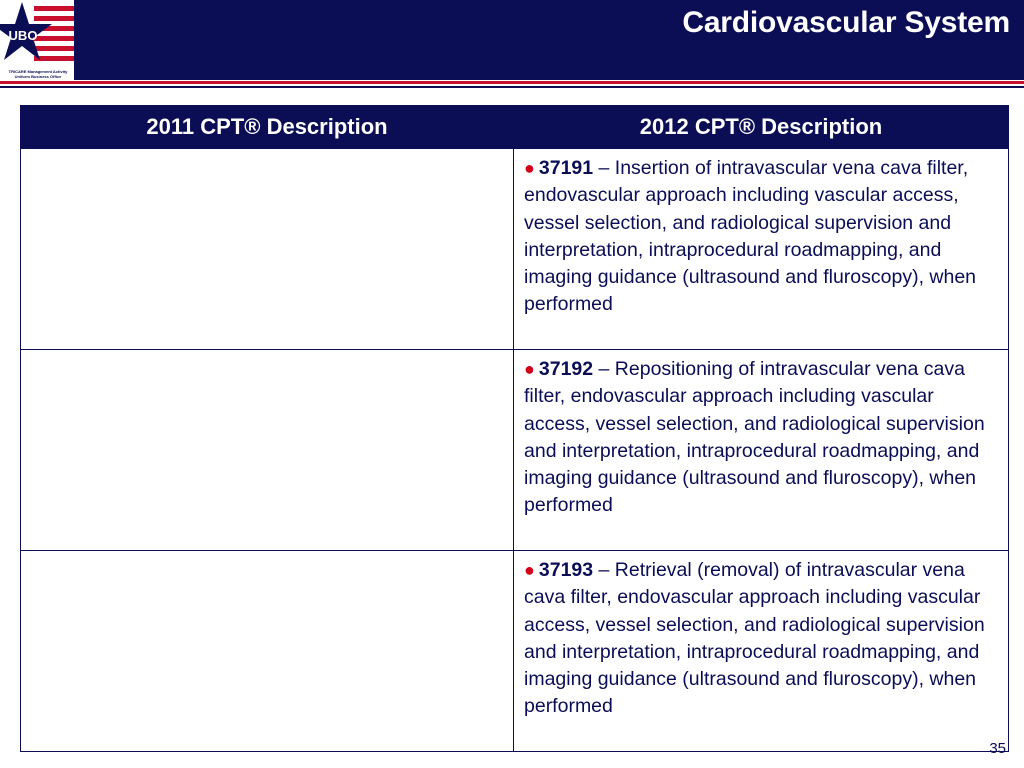 This screenshot has width=1024, height=768. Describe the element at coordinates (23, 35) in the screenshot. I see `logo-text: UBO` at that location.